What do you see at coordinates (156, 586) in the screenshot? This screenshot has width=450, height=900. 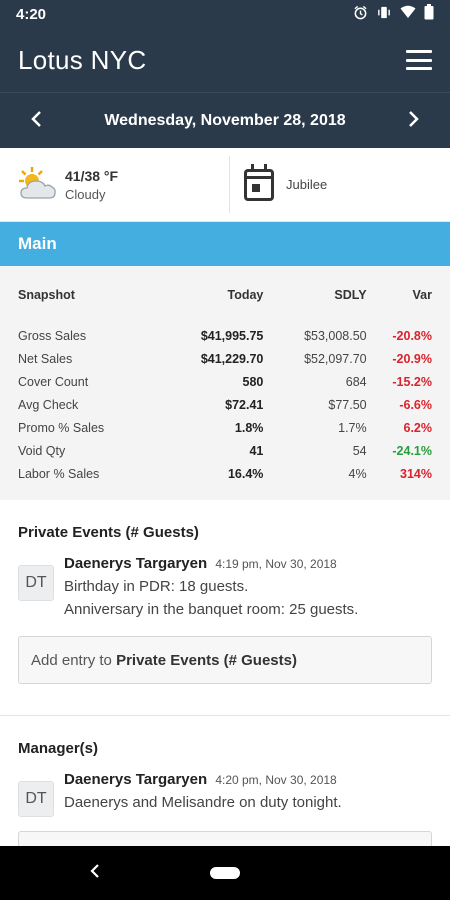 I see `entry-text-line: Birthday in PDR: 18 guests.` at bounding box center [156, 586].